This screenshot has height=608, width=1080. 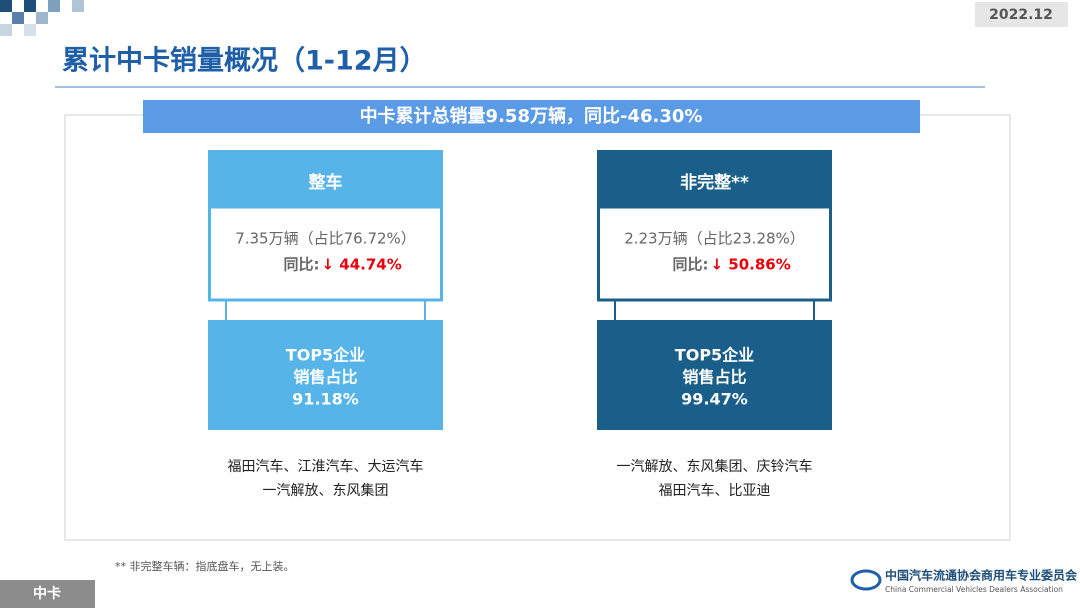 What do you see at coordinates (715, 466) in the screenshot?
I see `companies: 一汽解放、东风集团、庆铃汽车` at bounding box center [715, 466].